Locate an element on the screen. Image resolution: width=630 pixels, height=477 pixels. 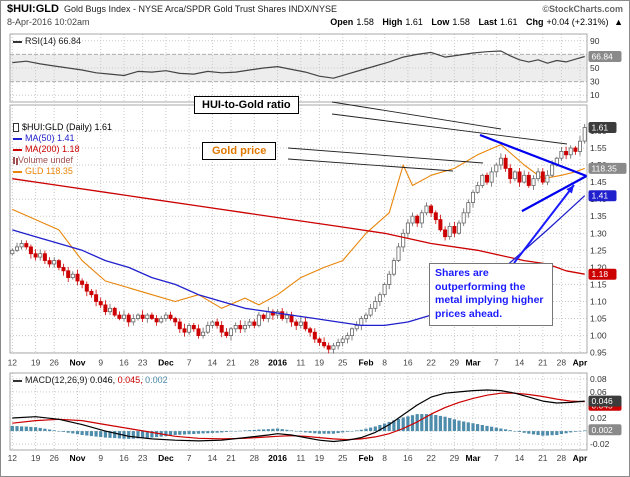
x-axis-label: 14 is located at coordinates (520, 458).